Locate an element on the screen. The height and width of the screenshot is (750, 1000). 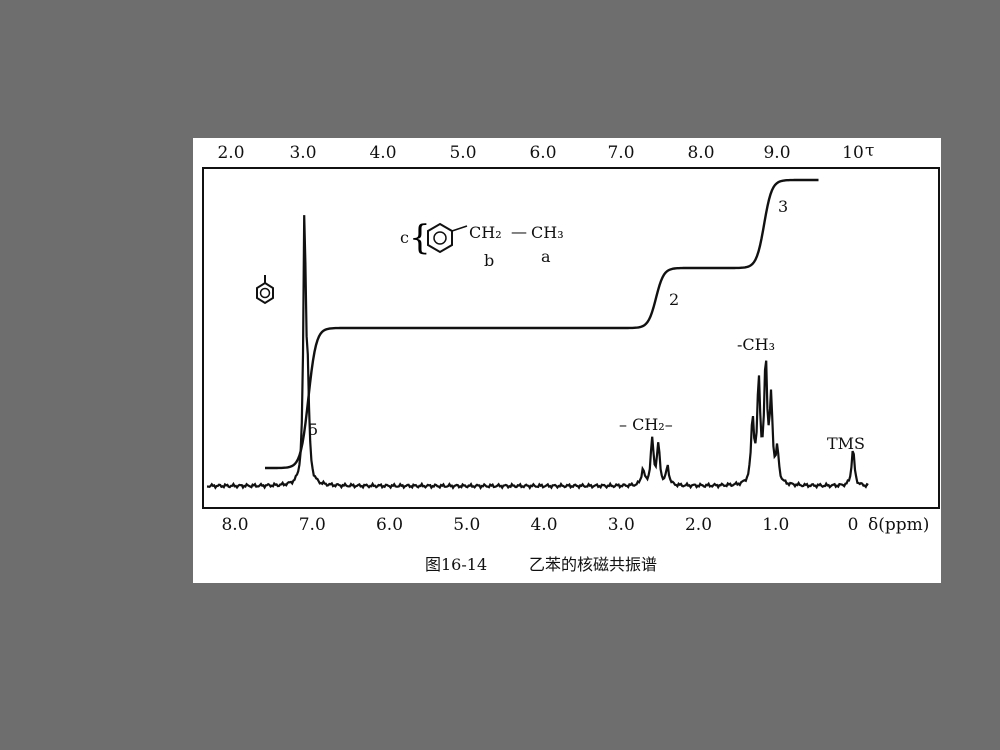
figure-number: 图16-14 is located at coordinates (456, 564).